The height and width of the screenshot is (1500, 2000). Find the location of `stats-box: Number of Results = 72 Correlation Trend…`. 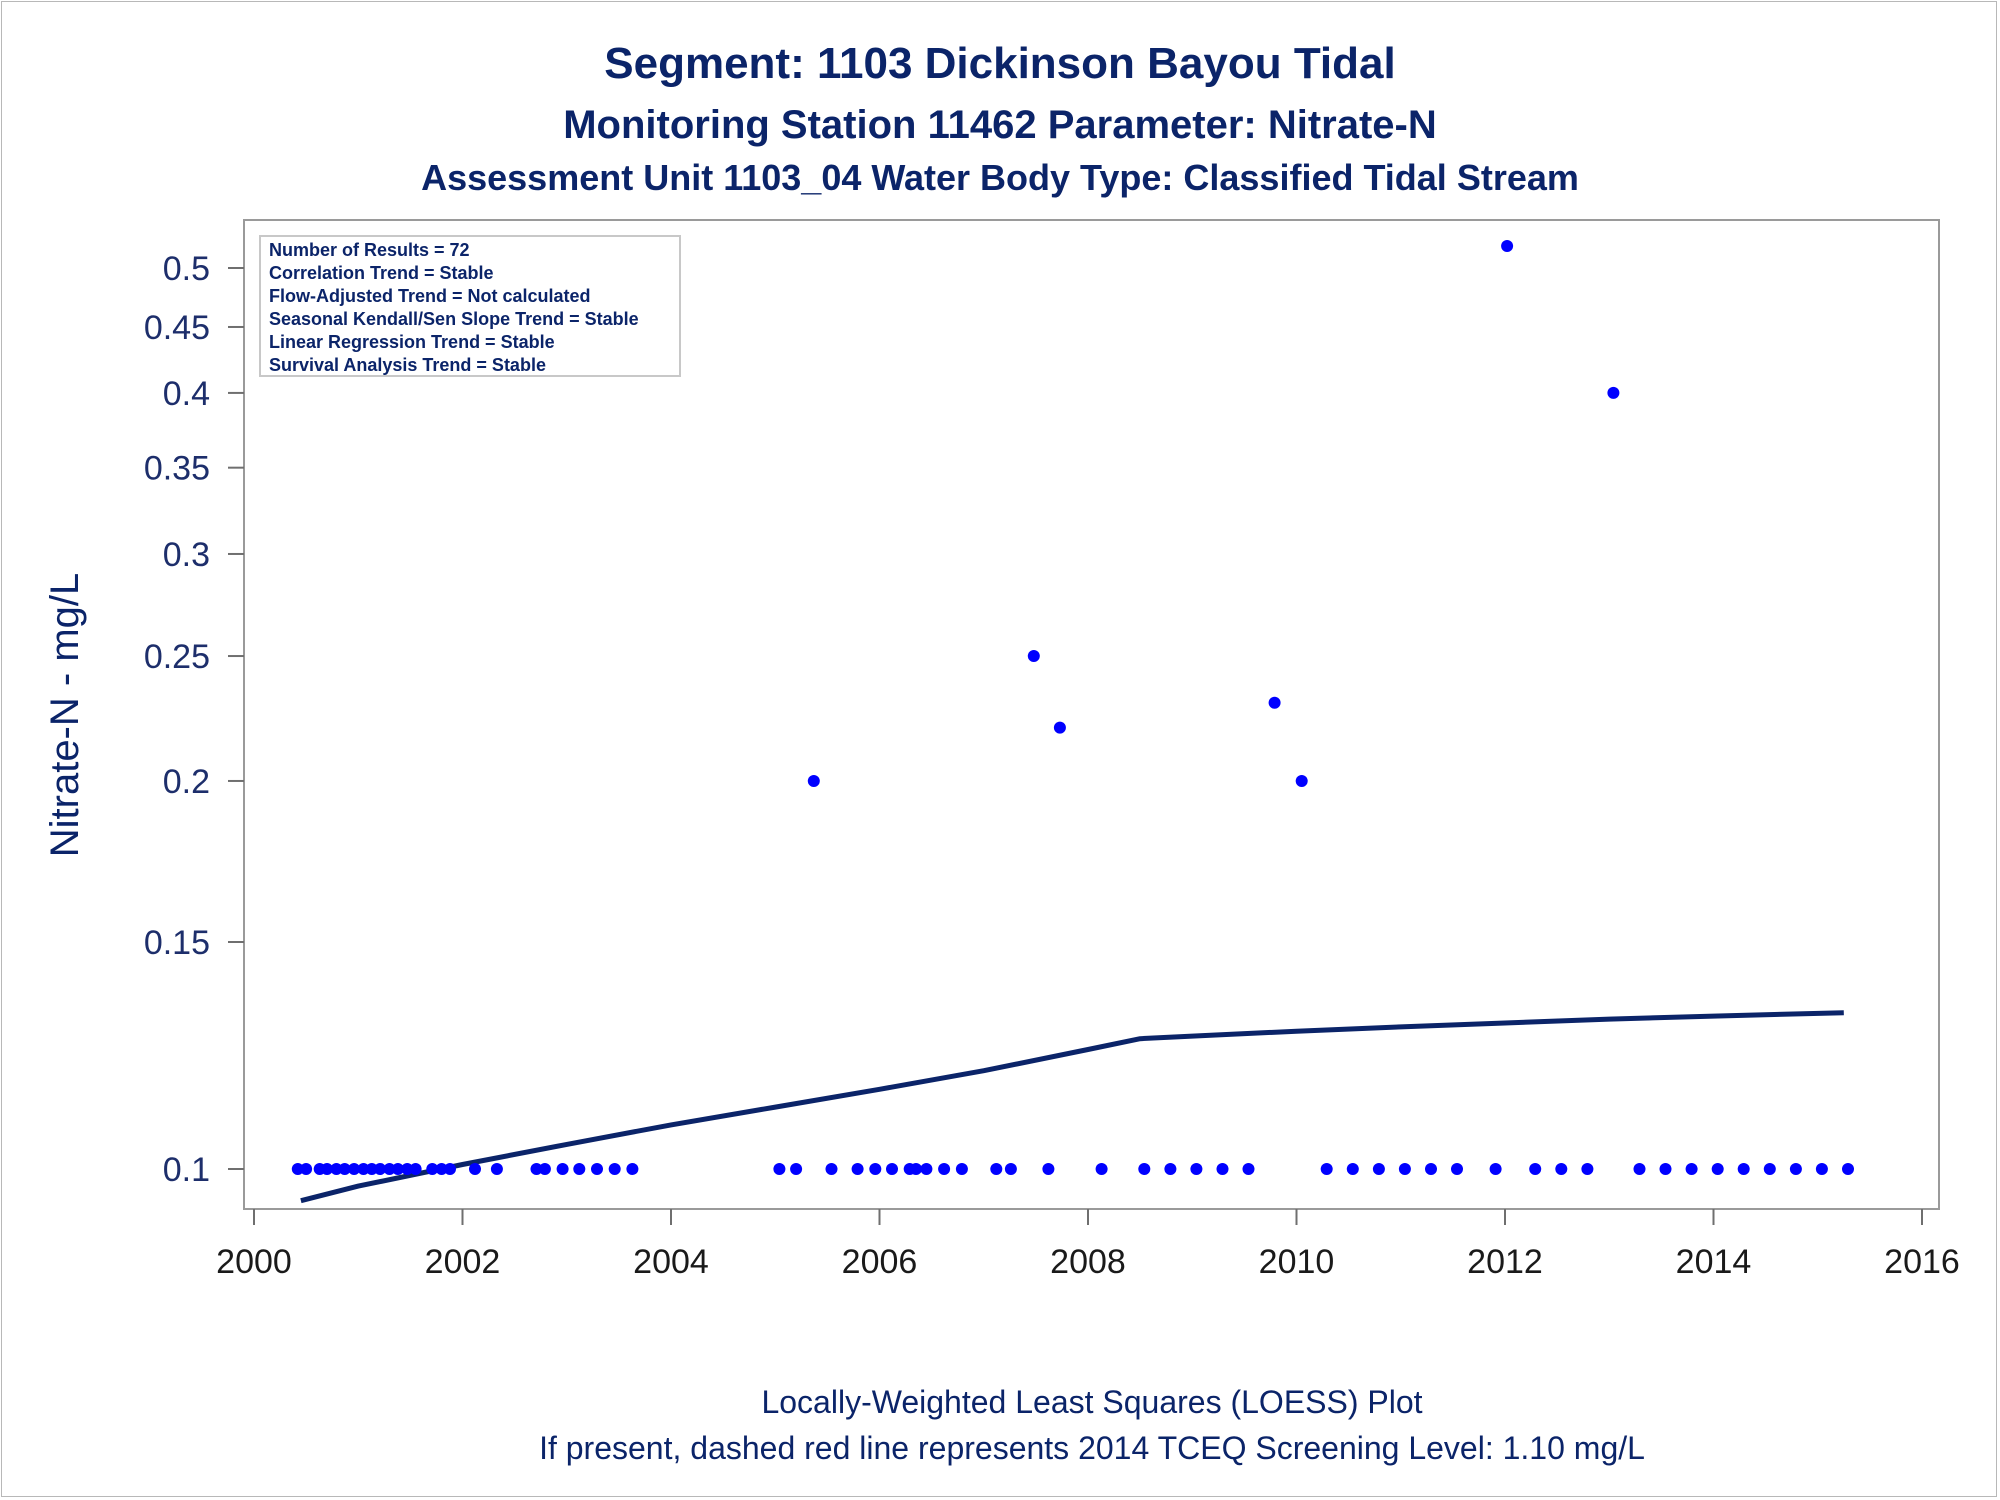

stats-box: Number of Results = 72 Correlation Trend… is located at coordinates (470, 306).